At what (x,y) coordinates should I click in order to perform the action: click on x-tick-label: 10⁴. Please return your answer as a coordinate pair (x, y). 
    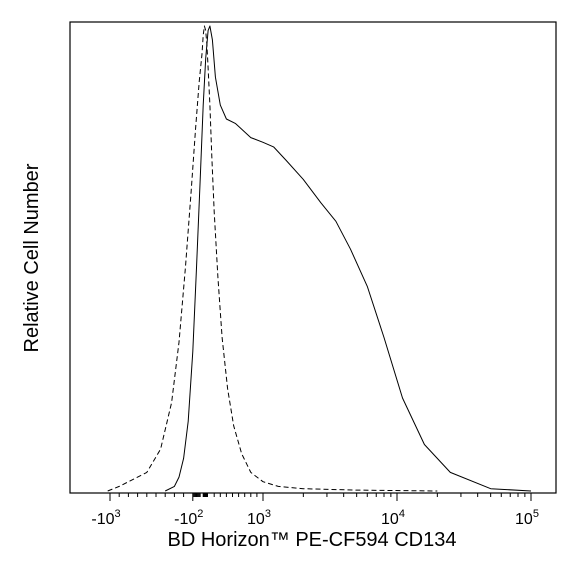
    Looking at the image, I should click on (393, 518).